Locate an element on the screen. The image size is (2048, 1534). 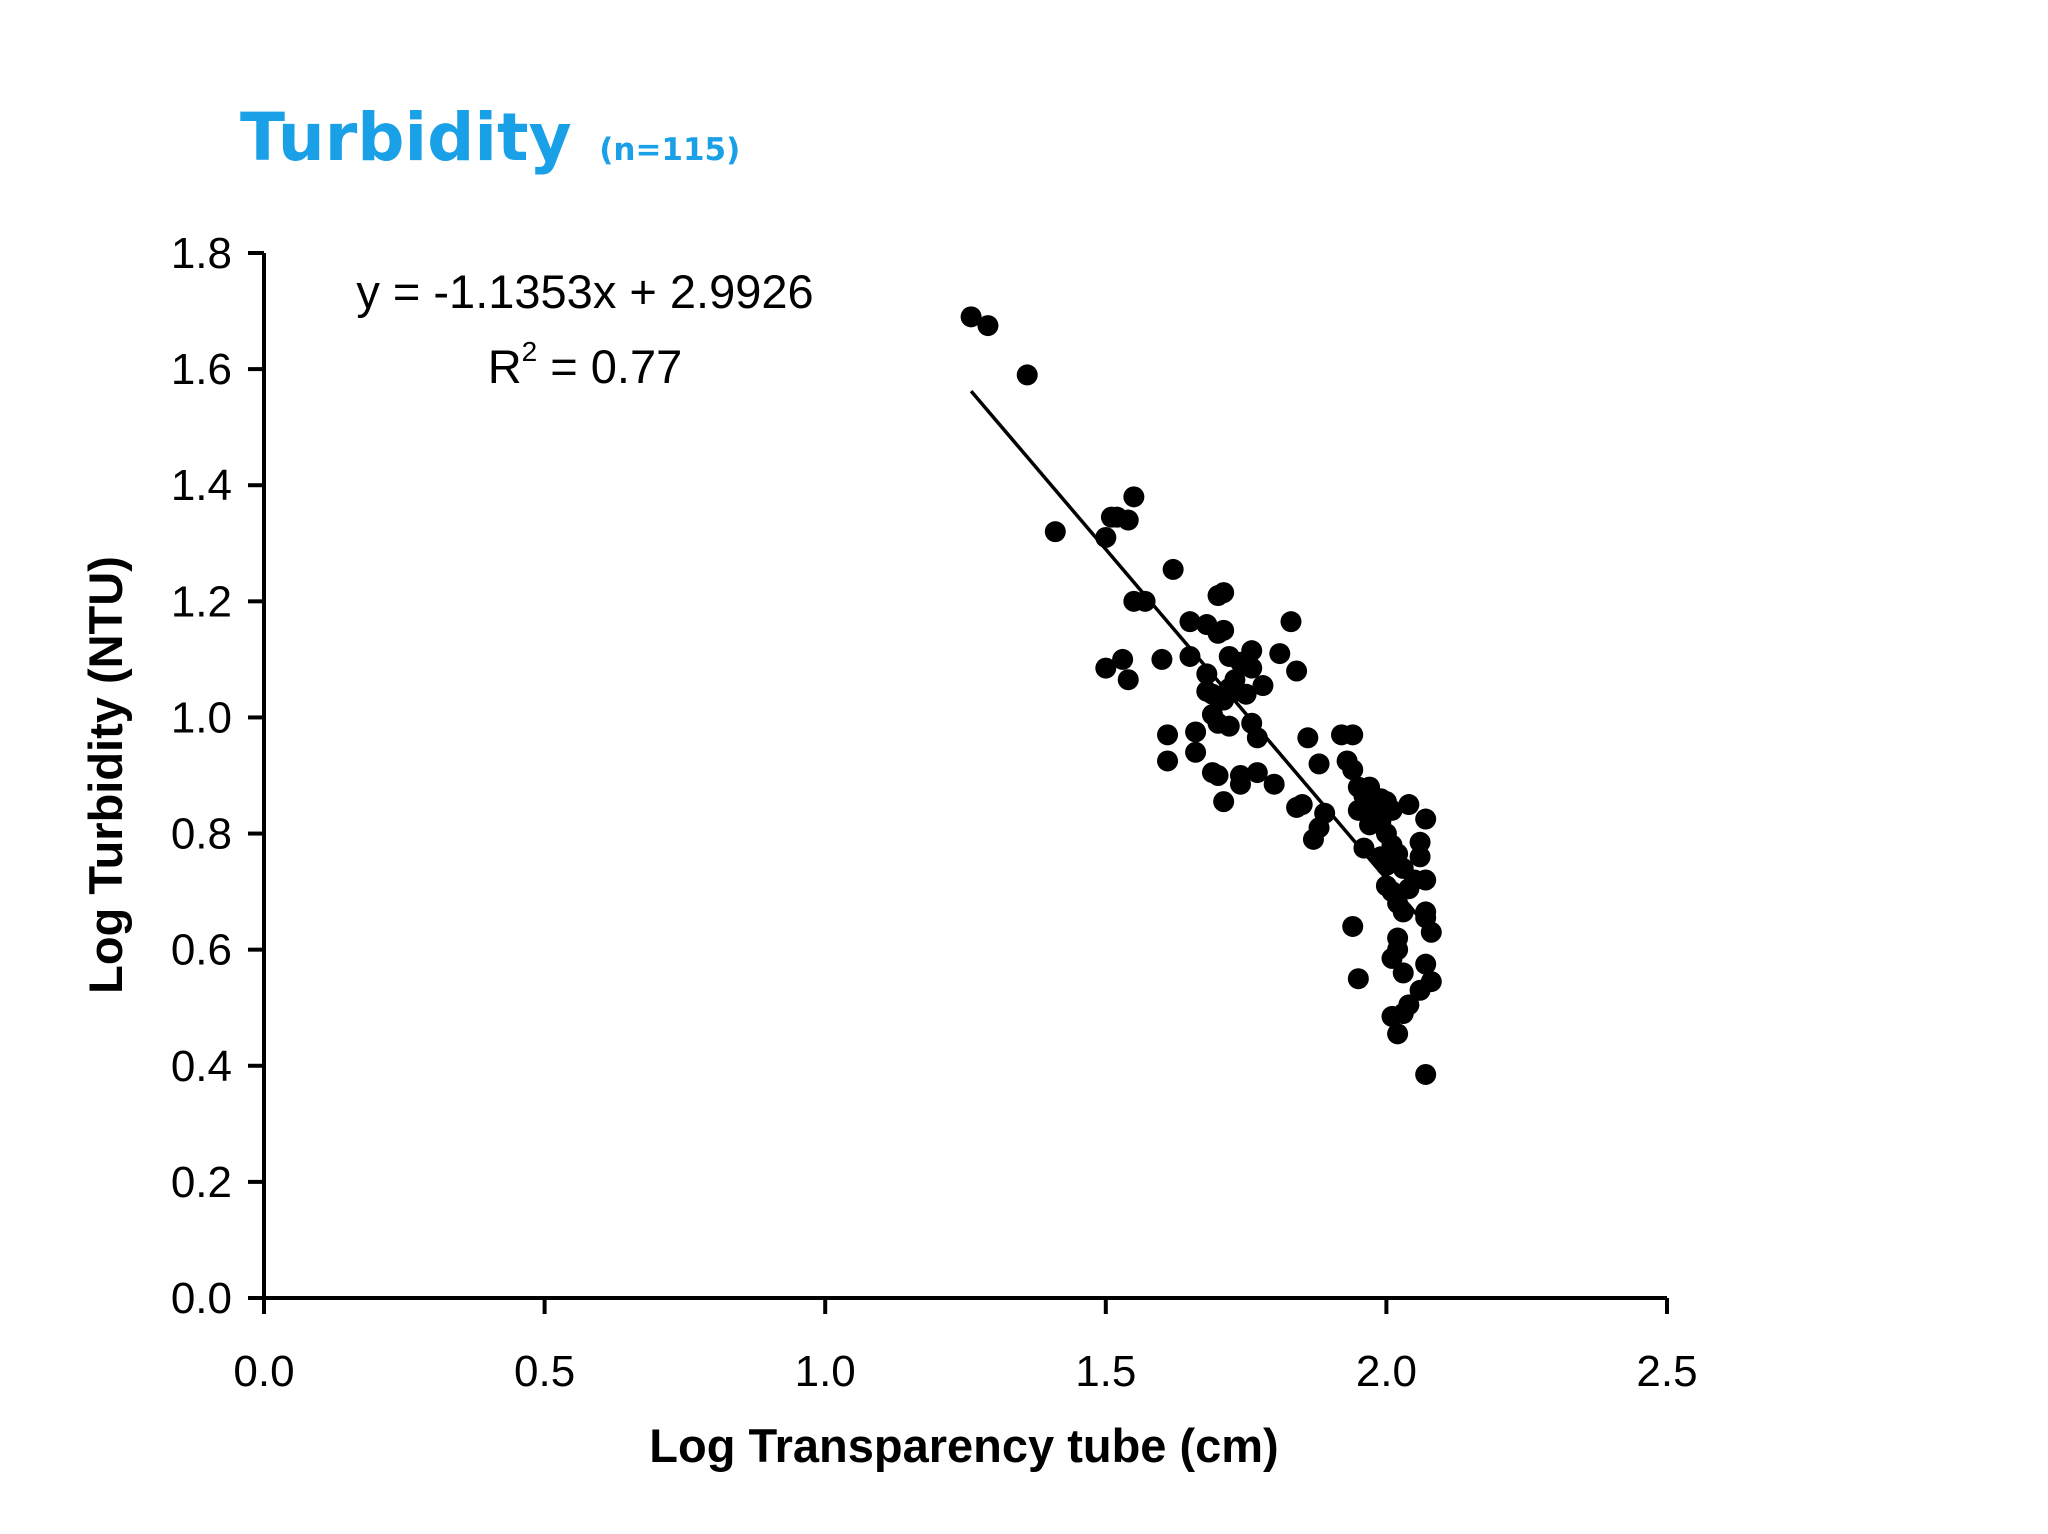
r-squared-label: R2 = 0.77 is located at coordinates (585, 364).